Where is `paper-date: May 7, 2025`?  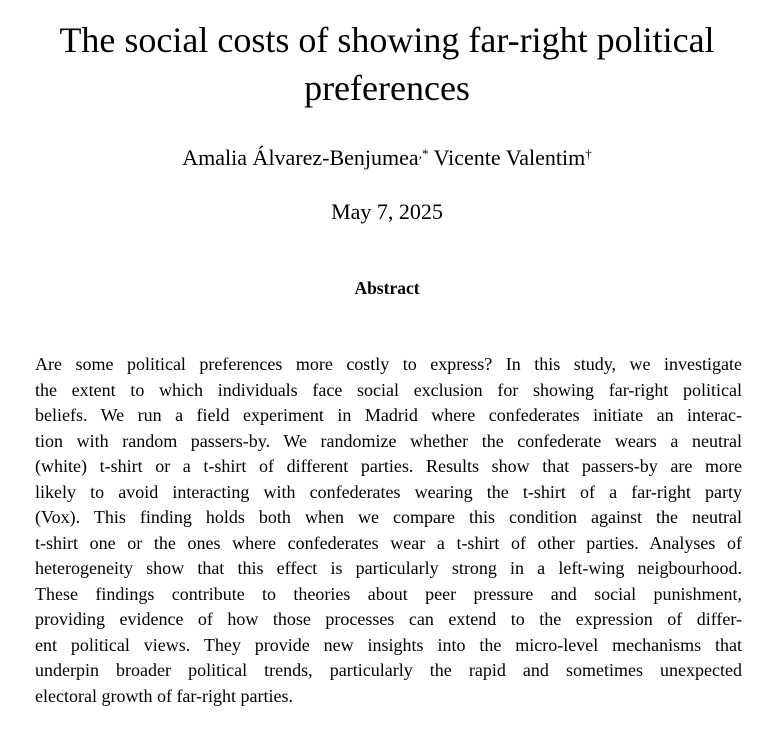 paper-date: May 7, 2025 is located at coordinates (387, 211).